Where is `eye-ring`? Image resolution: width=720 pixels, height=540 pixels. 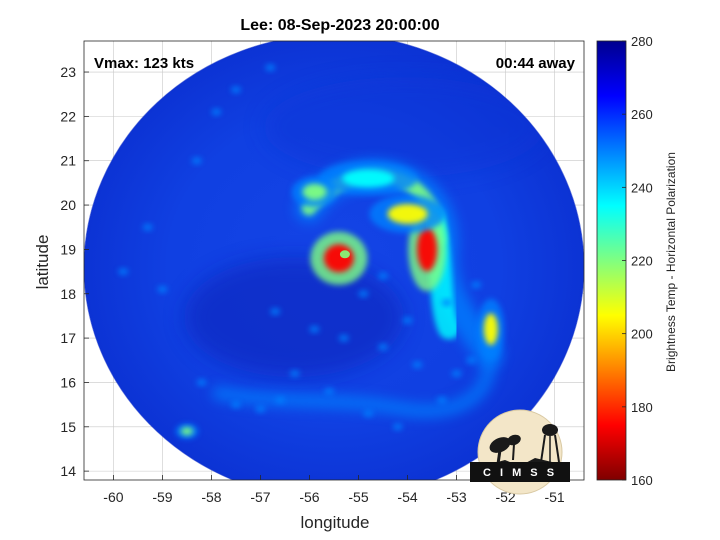 eye-ring is located at coordinates (338, 258).